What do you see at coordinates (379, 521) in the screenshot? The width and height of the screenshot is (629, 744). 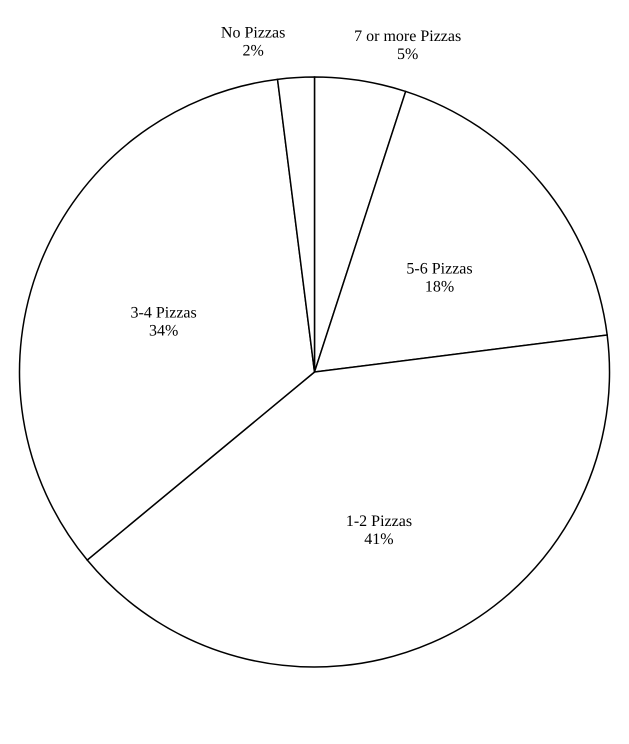 I see `slice-label: 1-2 Pizzas` at bounding box center [379, 521].